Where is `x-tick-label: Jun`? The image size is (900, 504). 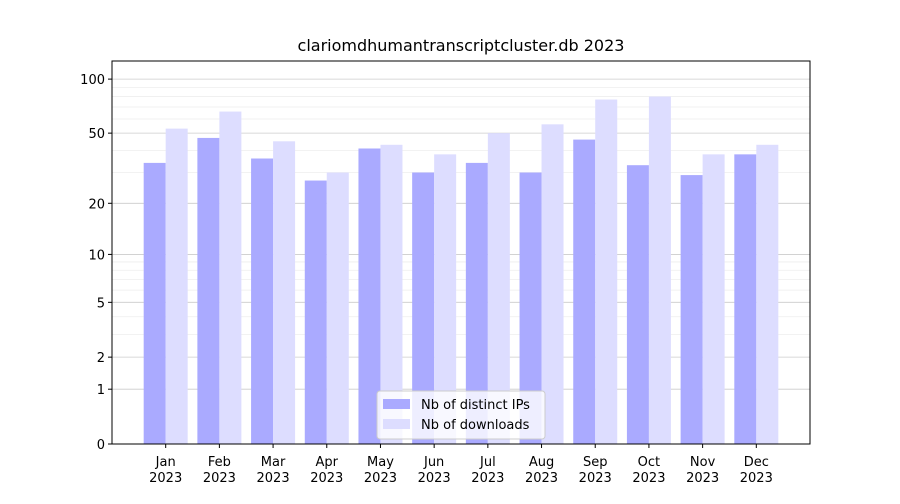 x-tick-label: Jun is located at coordinates (433, 462).